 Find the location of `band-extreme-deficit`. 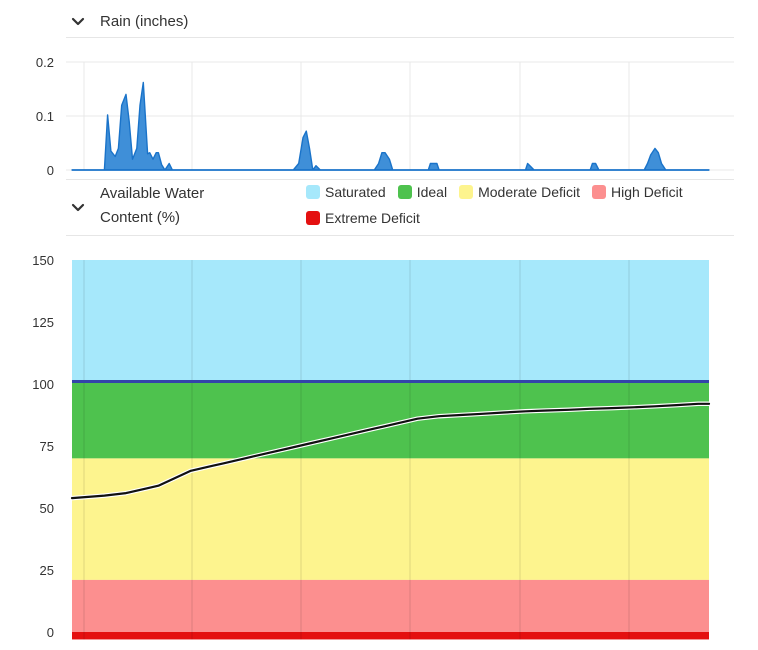

band-extreme-deficit is located at coordinates (390, 636).